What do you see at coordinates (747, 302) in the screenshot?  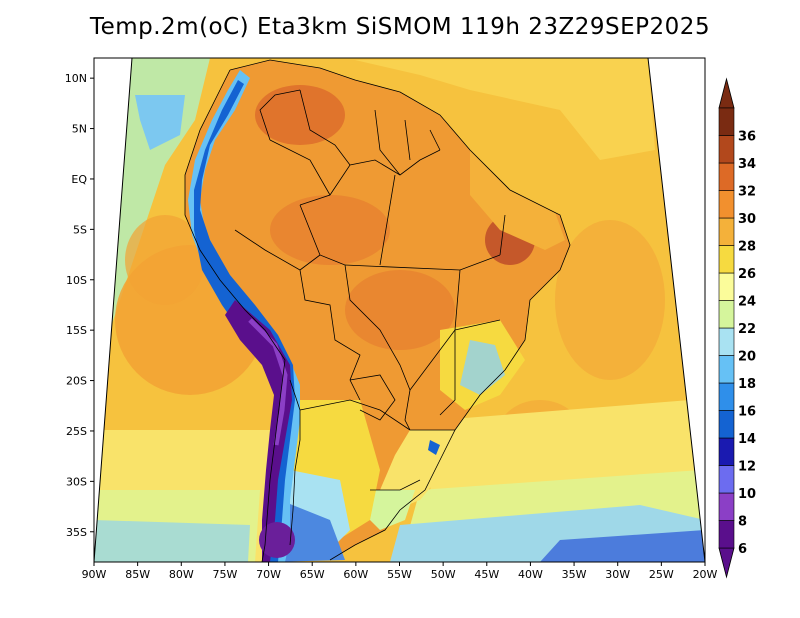 I see `colorbar-label: 24` at bounding box center [747, 302].